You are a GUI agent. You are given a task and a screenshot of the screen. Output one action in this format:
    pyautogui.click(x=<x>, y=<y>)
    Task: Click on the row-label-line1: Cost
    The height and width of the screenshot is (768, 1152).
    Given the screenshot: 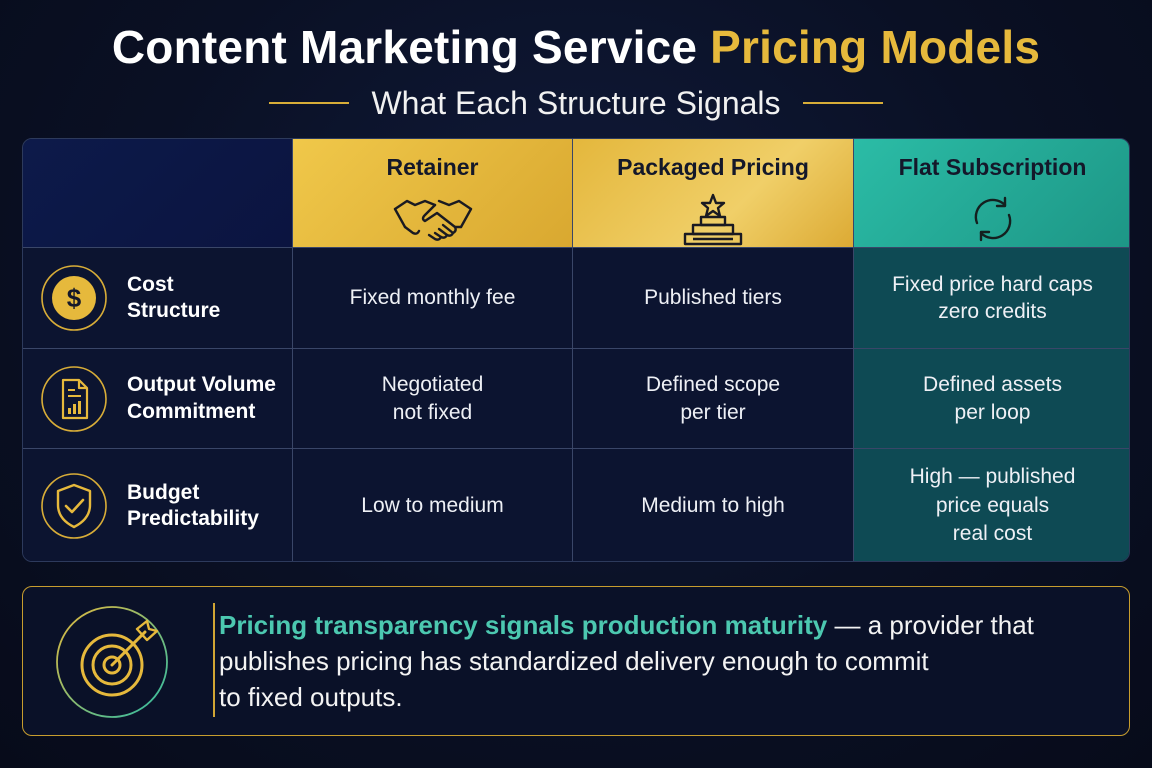 What is the action you would take?
    pyautogui.click(x=150, y=284)
    